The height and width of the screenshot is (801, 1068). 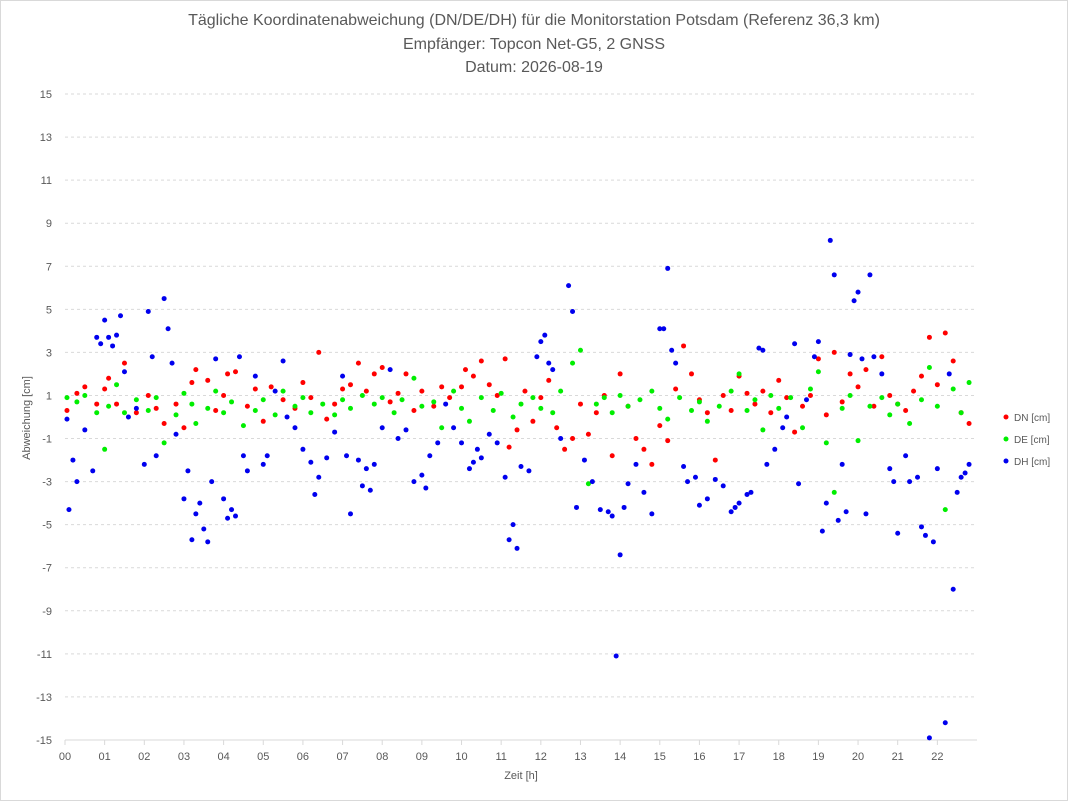 I want to click on legend-marker, so click(x=1006, y=439).